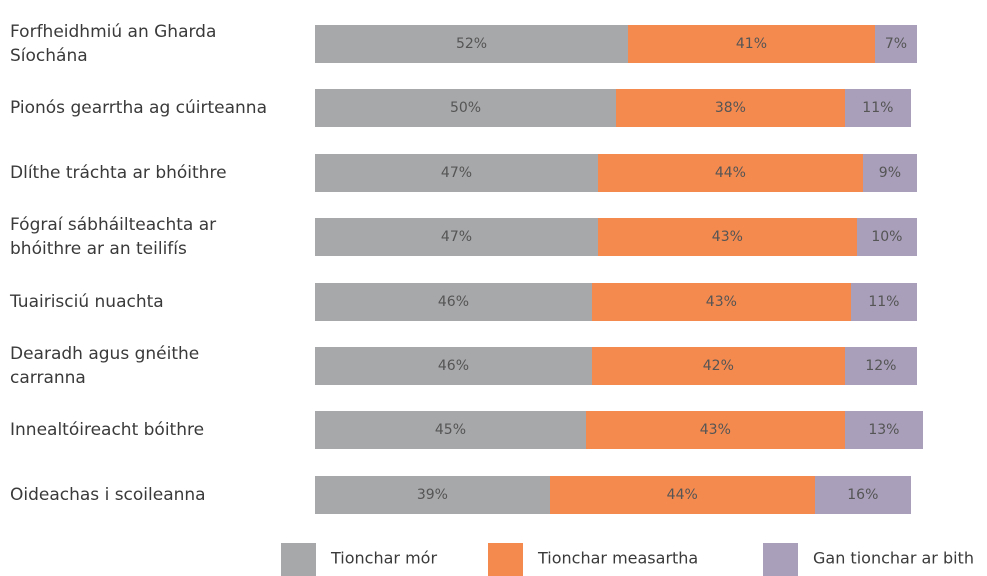  Describe the element at coordinates (139, 108) in the screenshot. I see `category-label: Pionós gearrtha ag cúirteanna` at that location.